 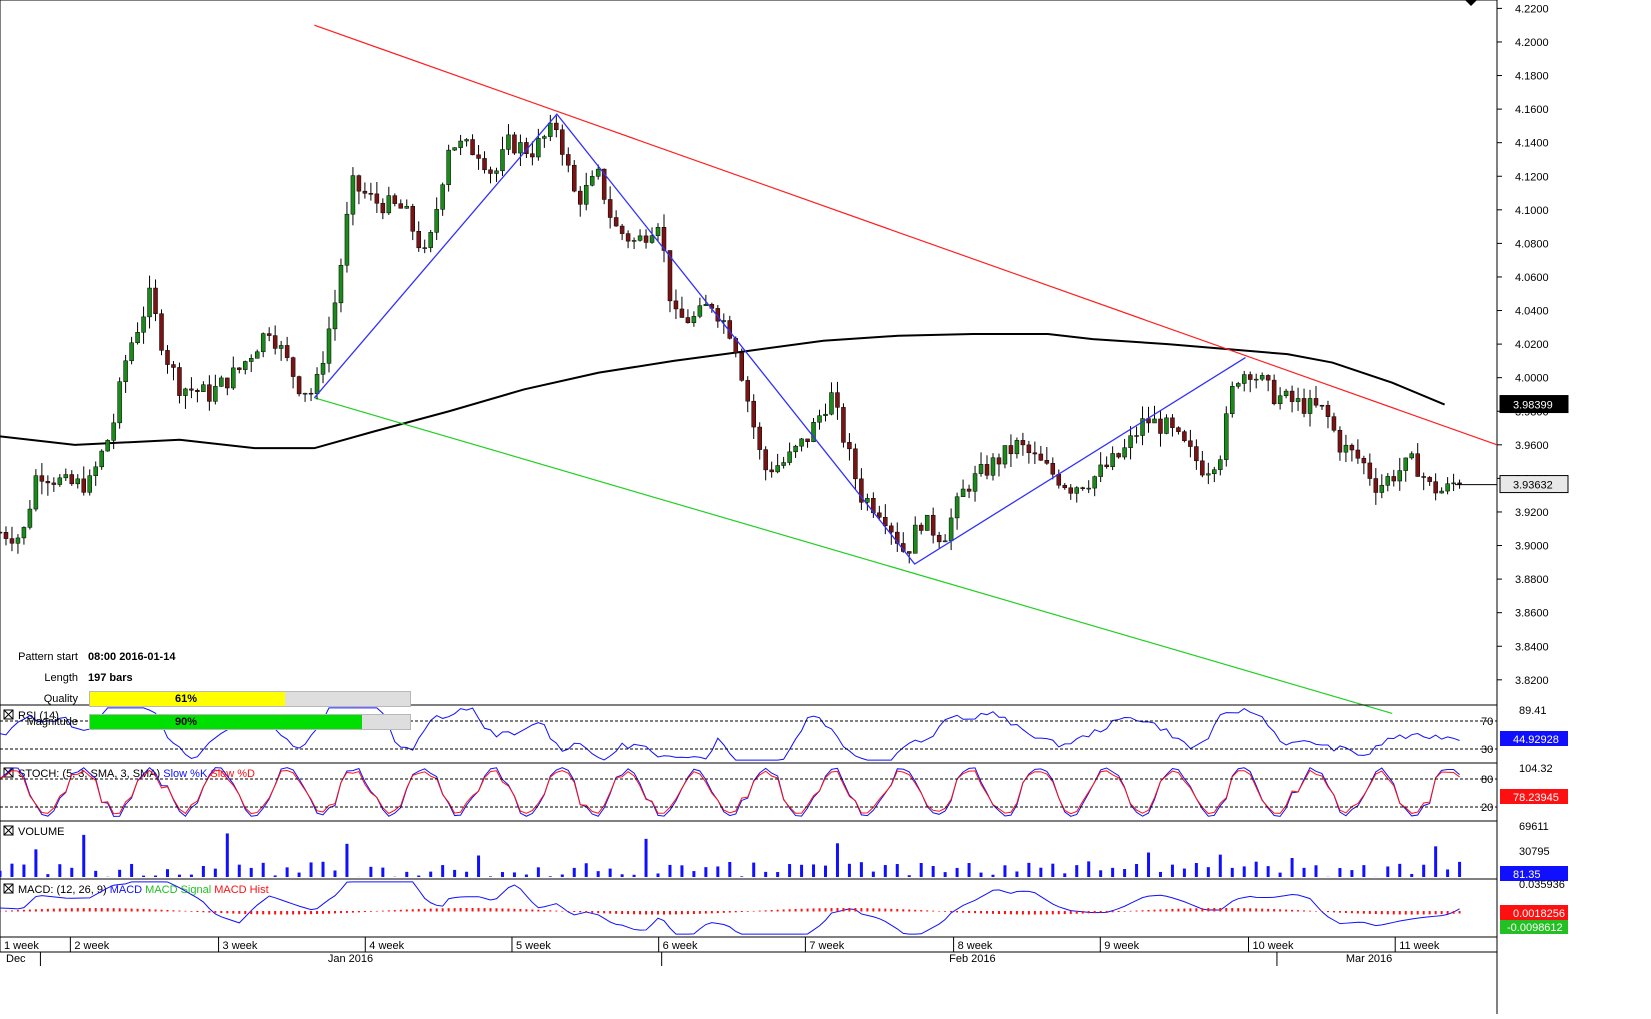 I want to click on week-label: 9 week, so click(x=1121, y=946).